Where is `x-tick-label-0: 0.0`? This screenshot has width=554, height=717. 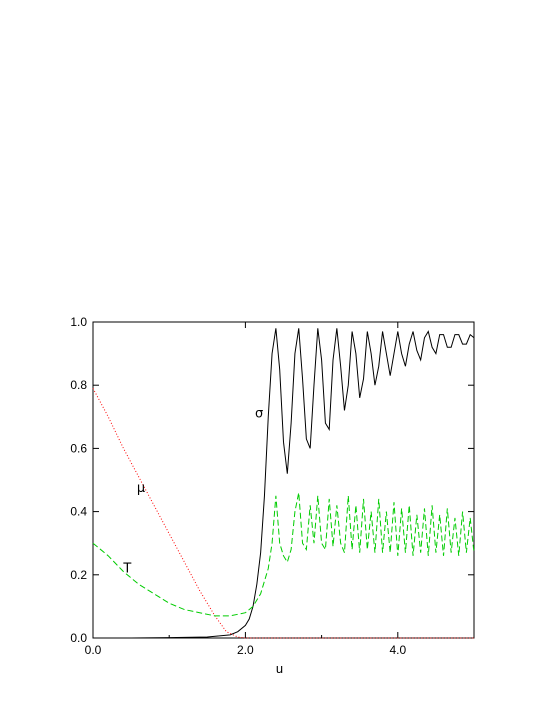 x-tick-label-0: 0.0 is located at coordinates (93, 650).